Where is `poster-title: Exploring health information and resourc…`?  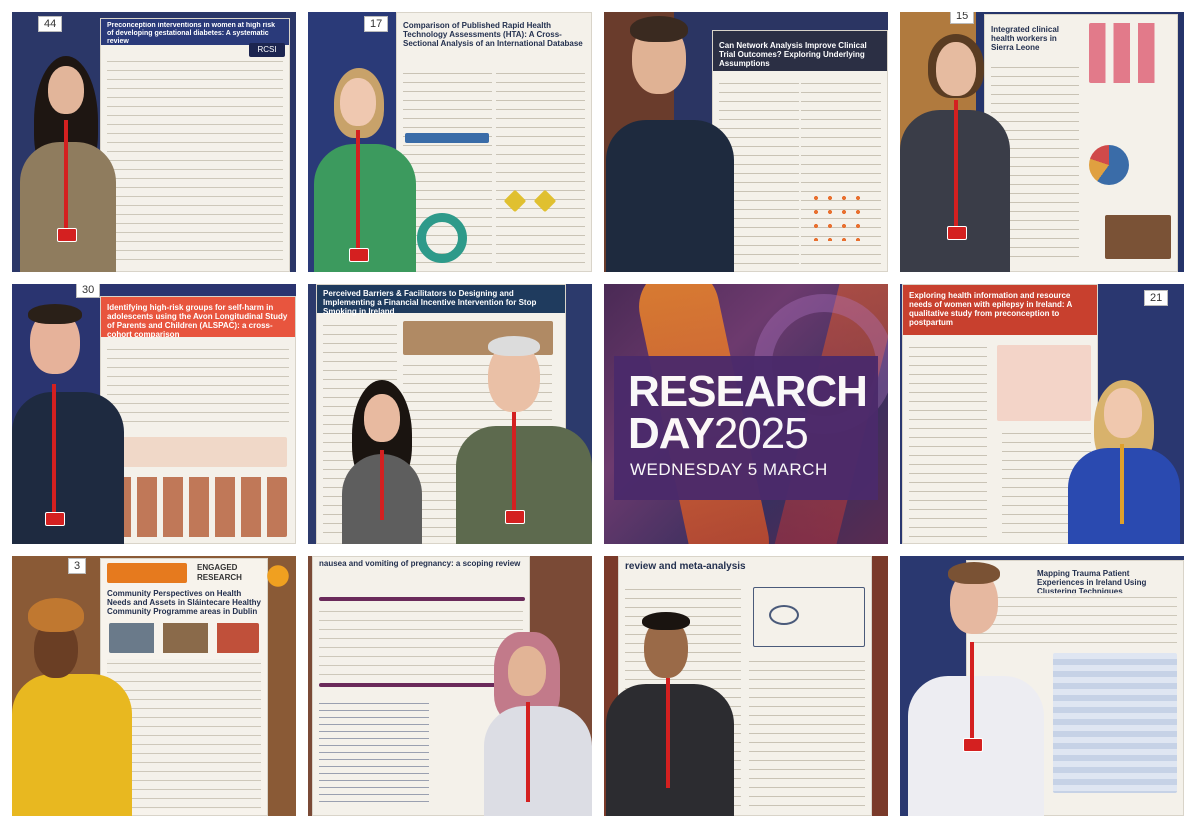 poster-title: Exploring health information and resourc… is located at coordinates (990, 309).